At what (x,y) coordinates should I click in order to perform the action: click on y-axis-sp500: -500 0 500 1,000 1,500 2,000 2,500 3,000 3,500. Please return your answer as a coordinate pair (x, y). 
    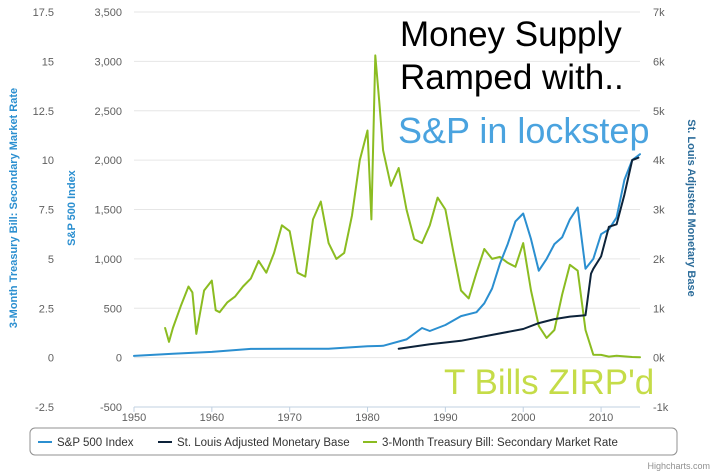
    Looking at the image, I should click on (108, 210).